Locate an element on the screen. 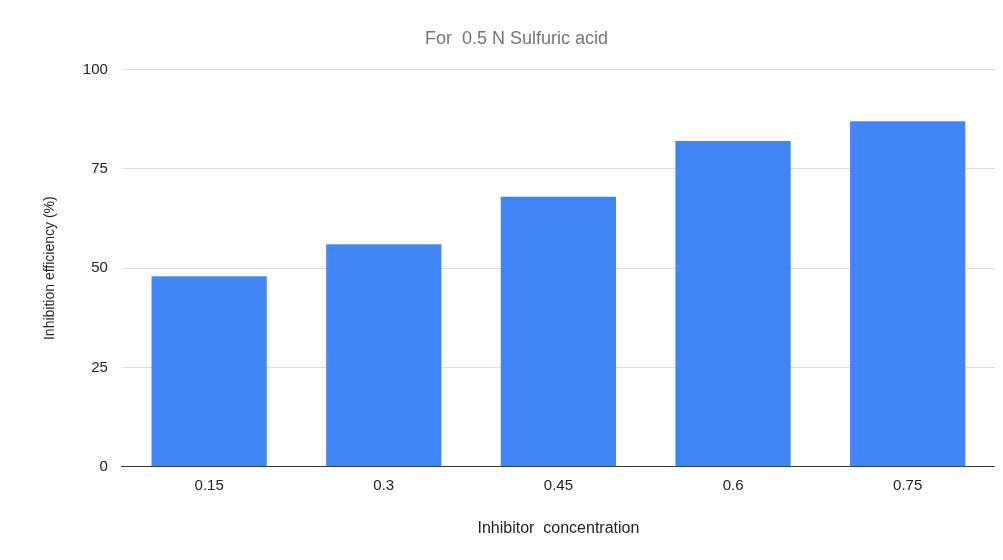 The height and width of the screenshot is (560, 1003). x-axis-title: Inhibitor concentration is located at coordinates (558, 527).